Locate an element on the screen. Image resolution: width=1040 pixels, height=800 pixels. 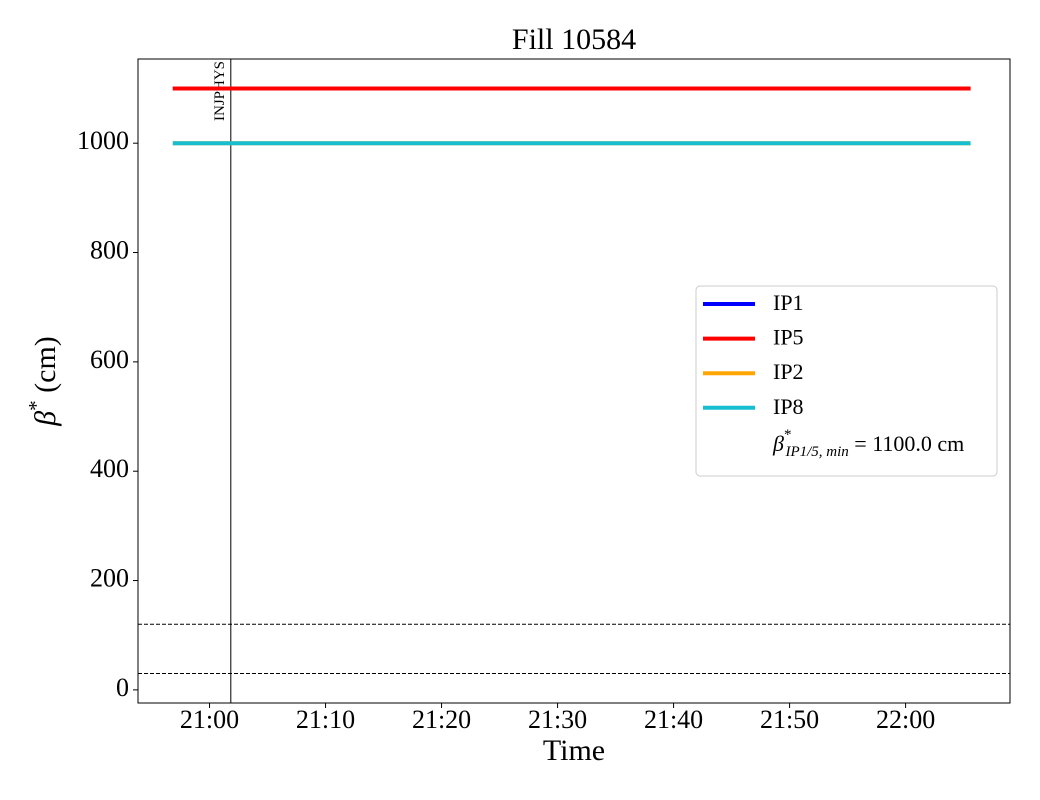
x-tick-label: 21:20 is located at coordinates (441, 719).